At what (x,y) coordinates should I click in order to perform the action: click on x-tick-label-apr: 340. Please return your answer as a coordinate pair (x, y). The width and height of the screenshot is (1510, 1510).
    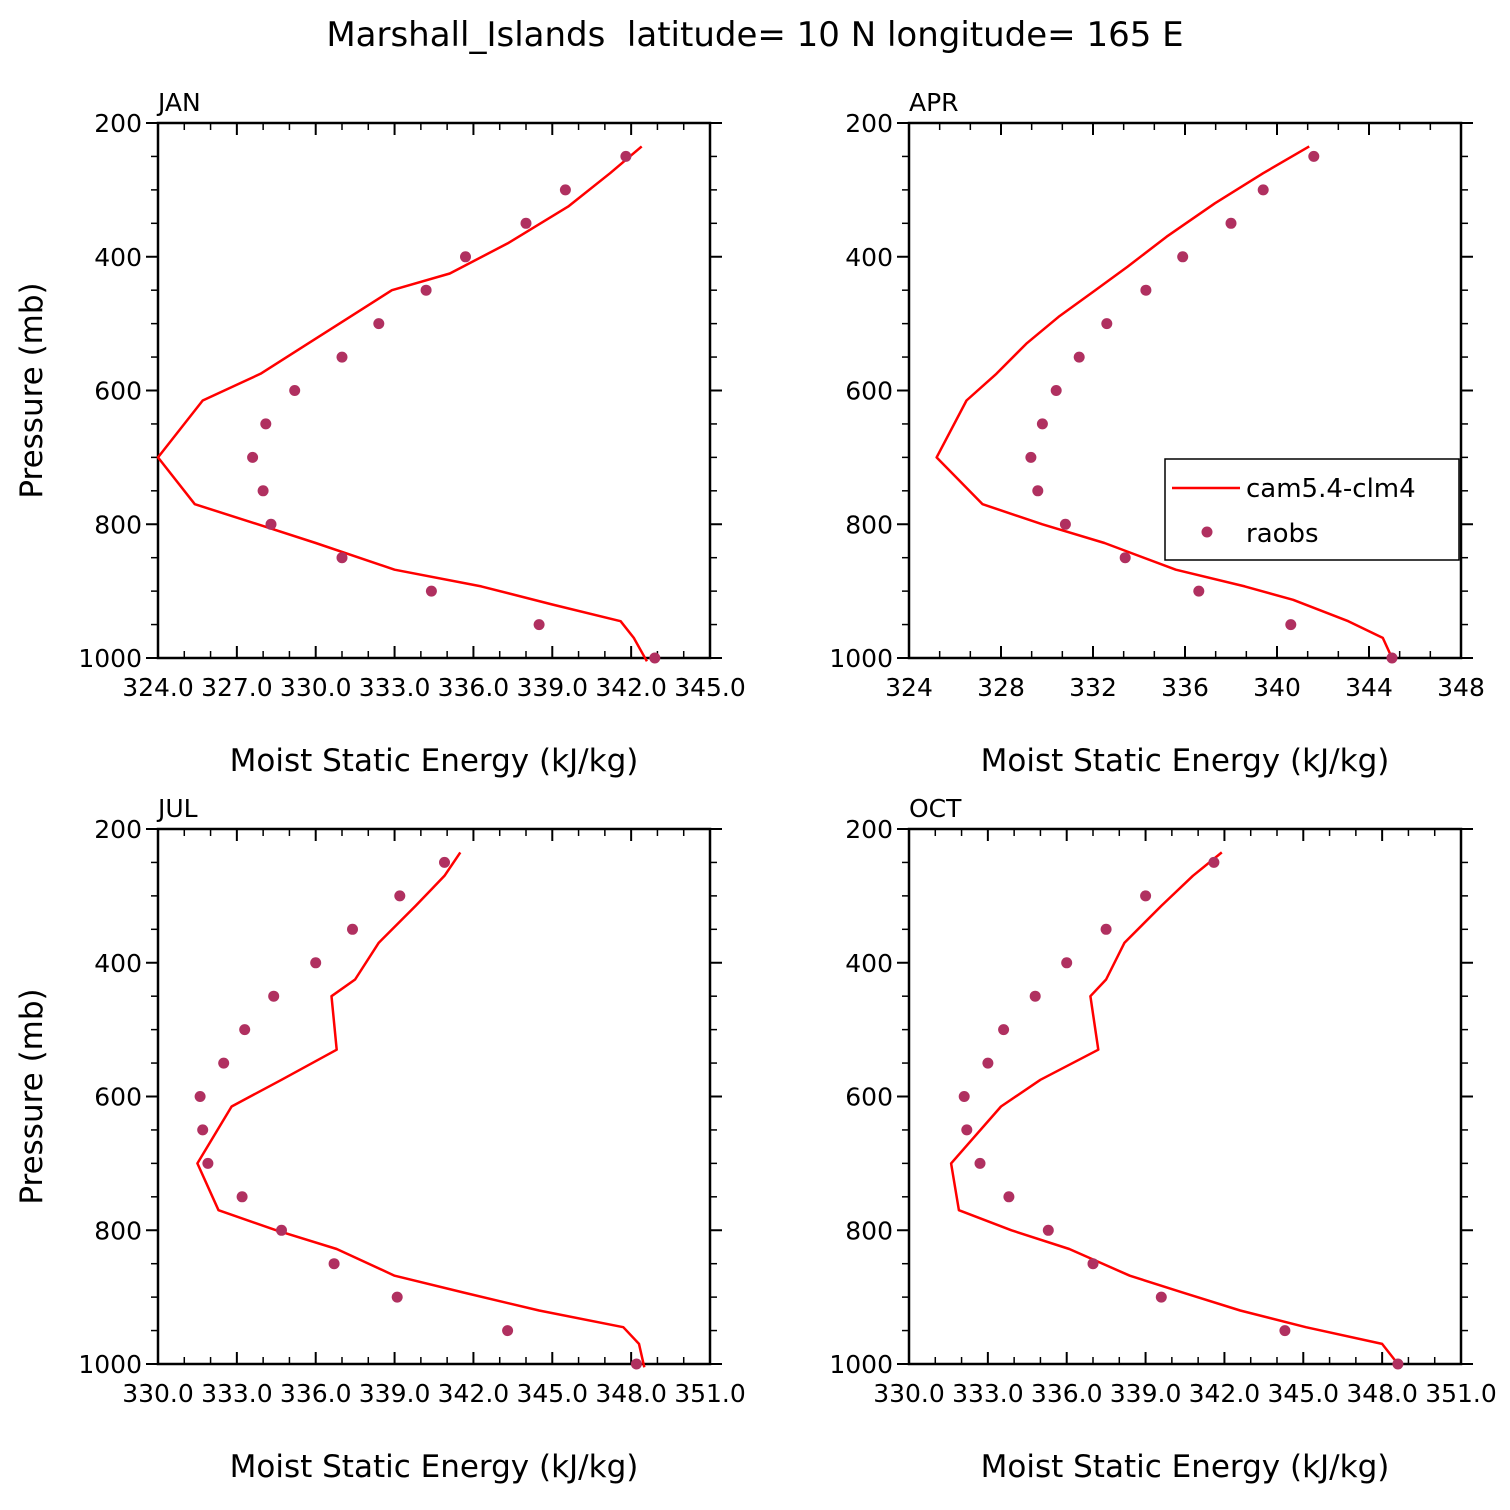
    Looking at the image, I should click on (1277, 687).